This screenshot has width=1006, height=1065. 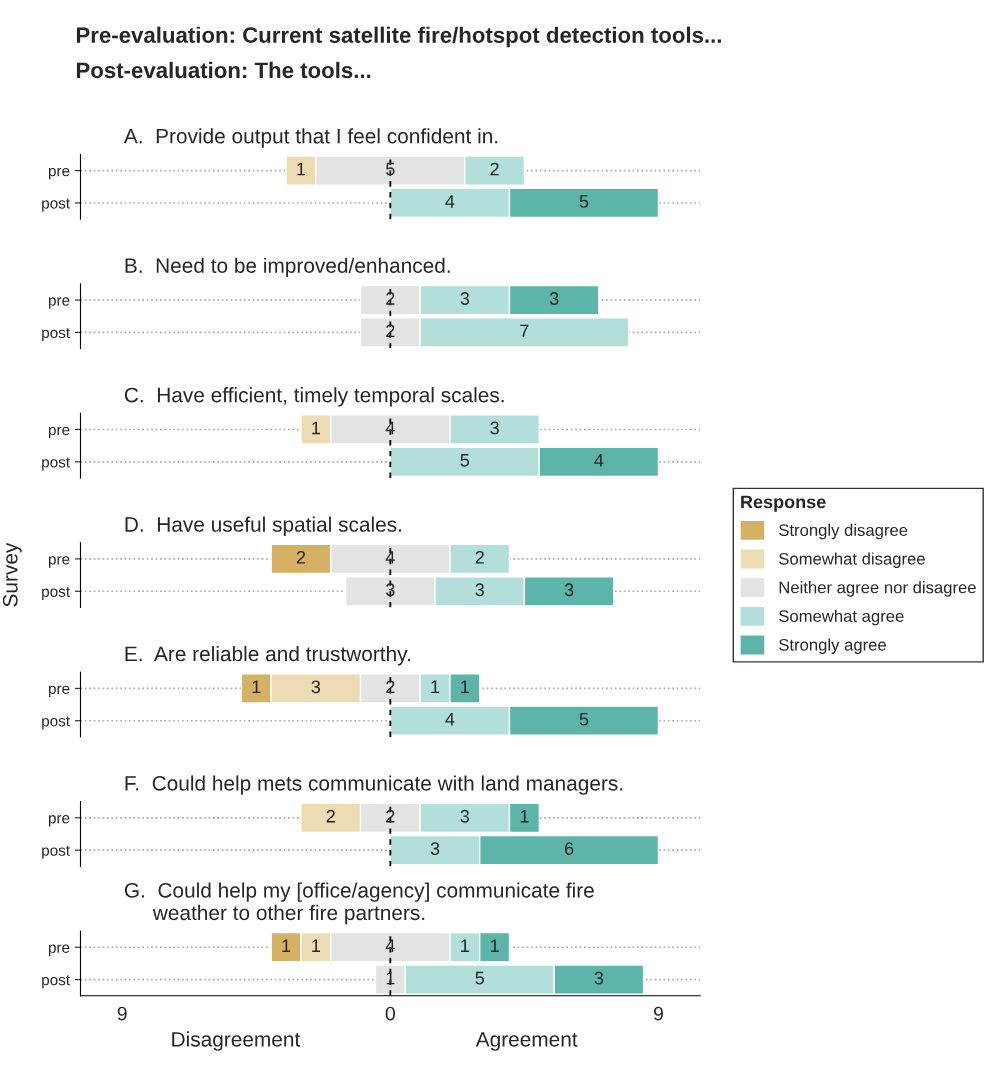 I want to click on text: Disagreement, so click(x=236, y=1041).